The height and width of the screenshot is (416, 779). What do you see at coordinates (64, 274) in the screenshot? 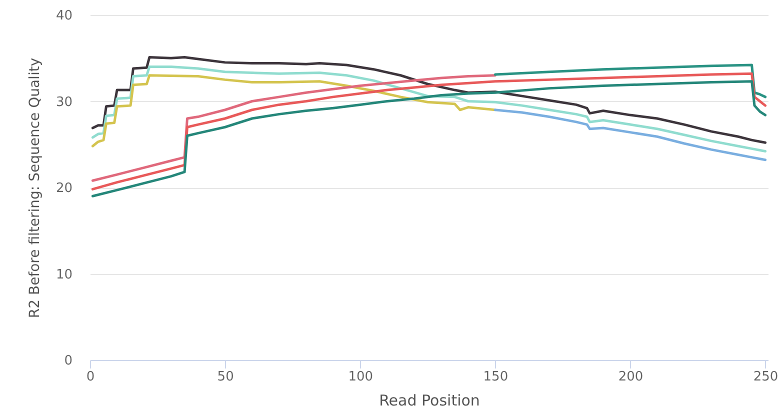
I see `y-tick-label: 10` at bounding box center [64, 274].